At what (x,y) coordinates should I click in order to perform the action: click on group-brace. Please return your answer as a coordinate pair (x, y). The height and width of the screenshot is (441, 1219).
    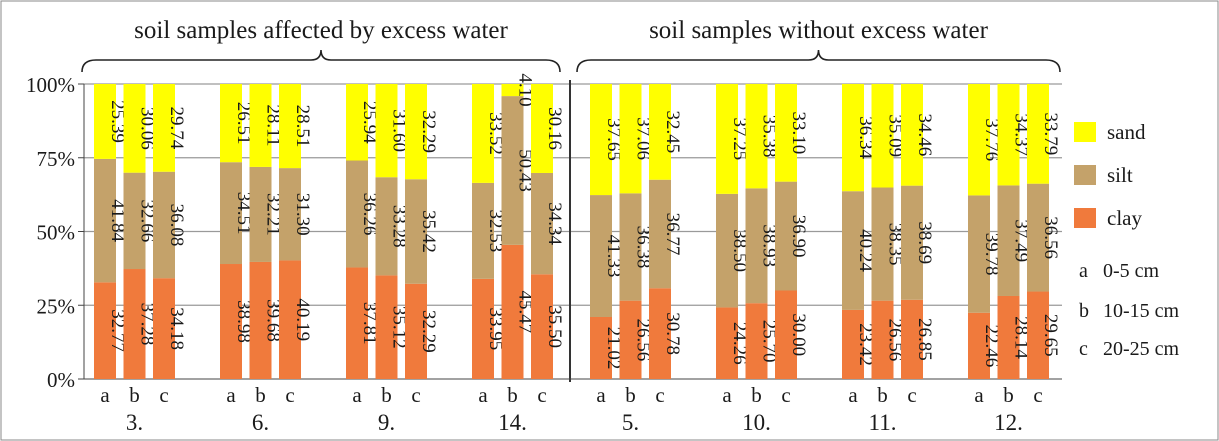
    Looking at the image, I should click on (321, 61).